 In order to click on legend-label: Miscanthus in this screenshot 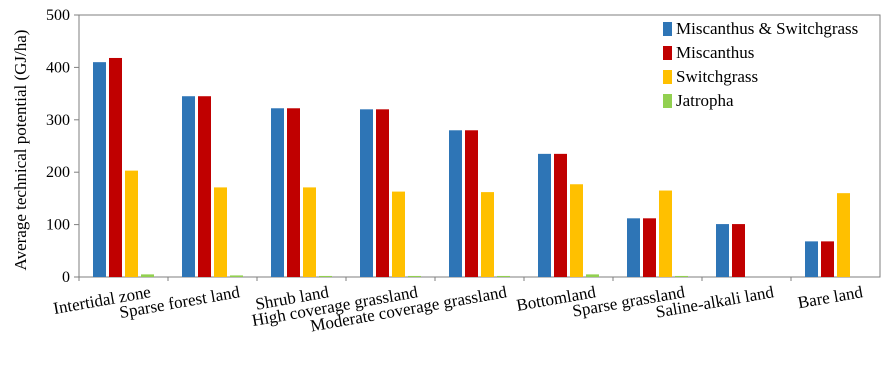, I will do `click(715, 52)`.